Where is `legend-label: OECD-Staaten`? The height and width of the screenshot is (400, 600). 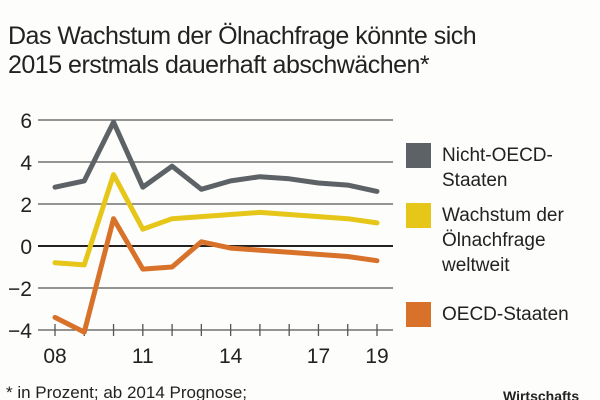 legend-label: OECD-Staaten is located at coordinates (505, 314).